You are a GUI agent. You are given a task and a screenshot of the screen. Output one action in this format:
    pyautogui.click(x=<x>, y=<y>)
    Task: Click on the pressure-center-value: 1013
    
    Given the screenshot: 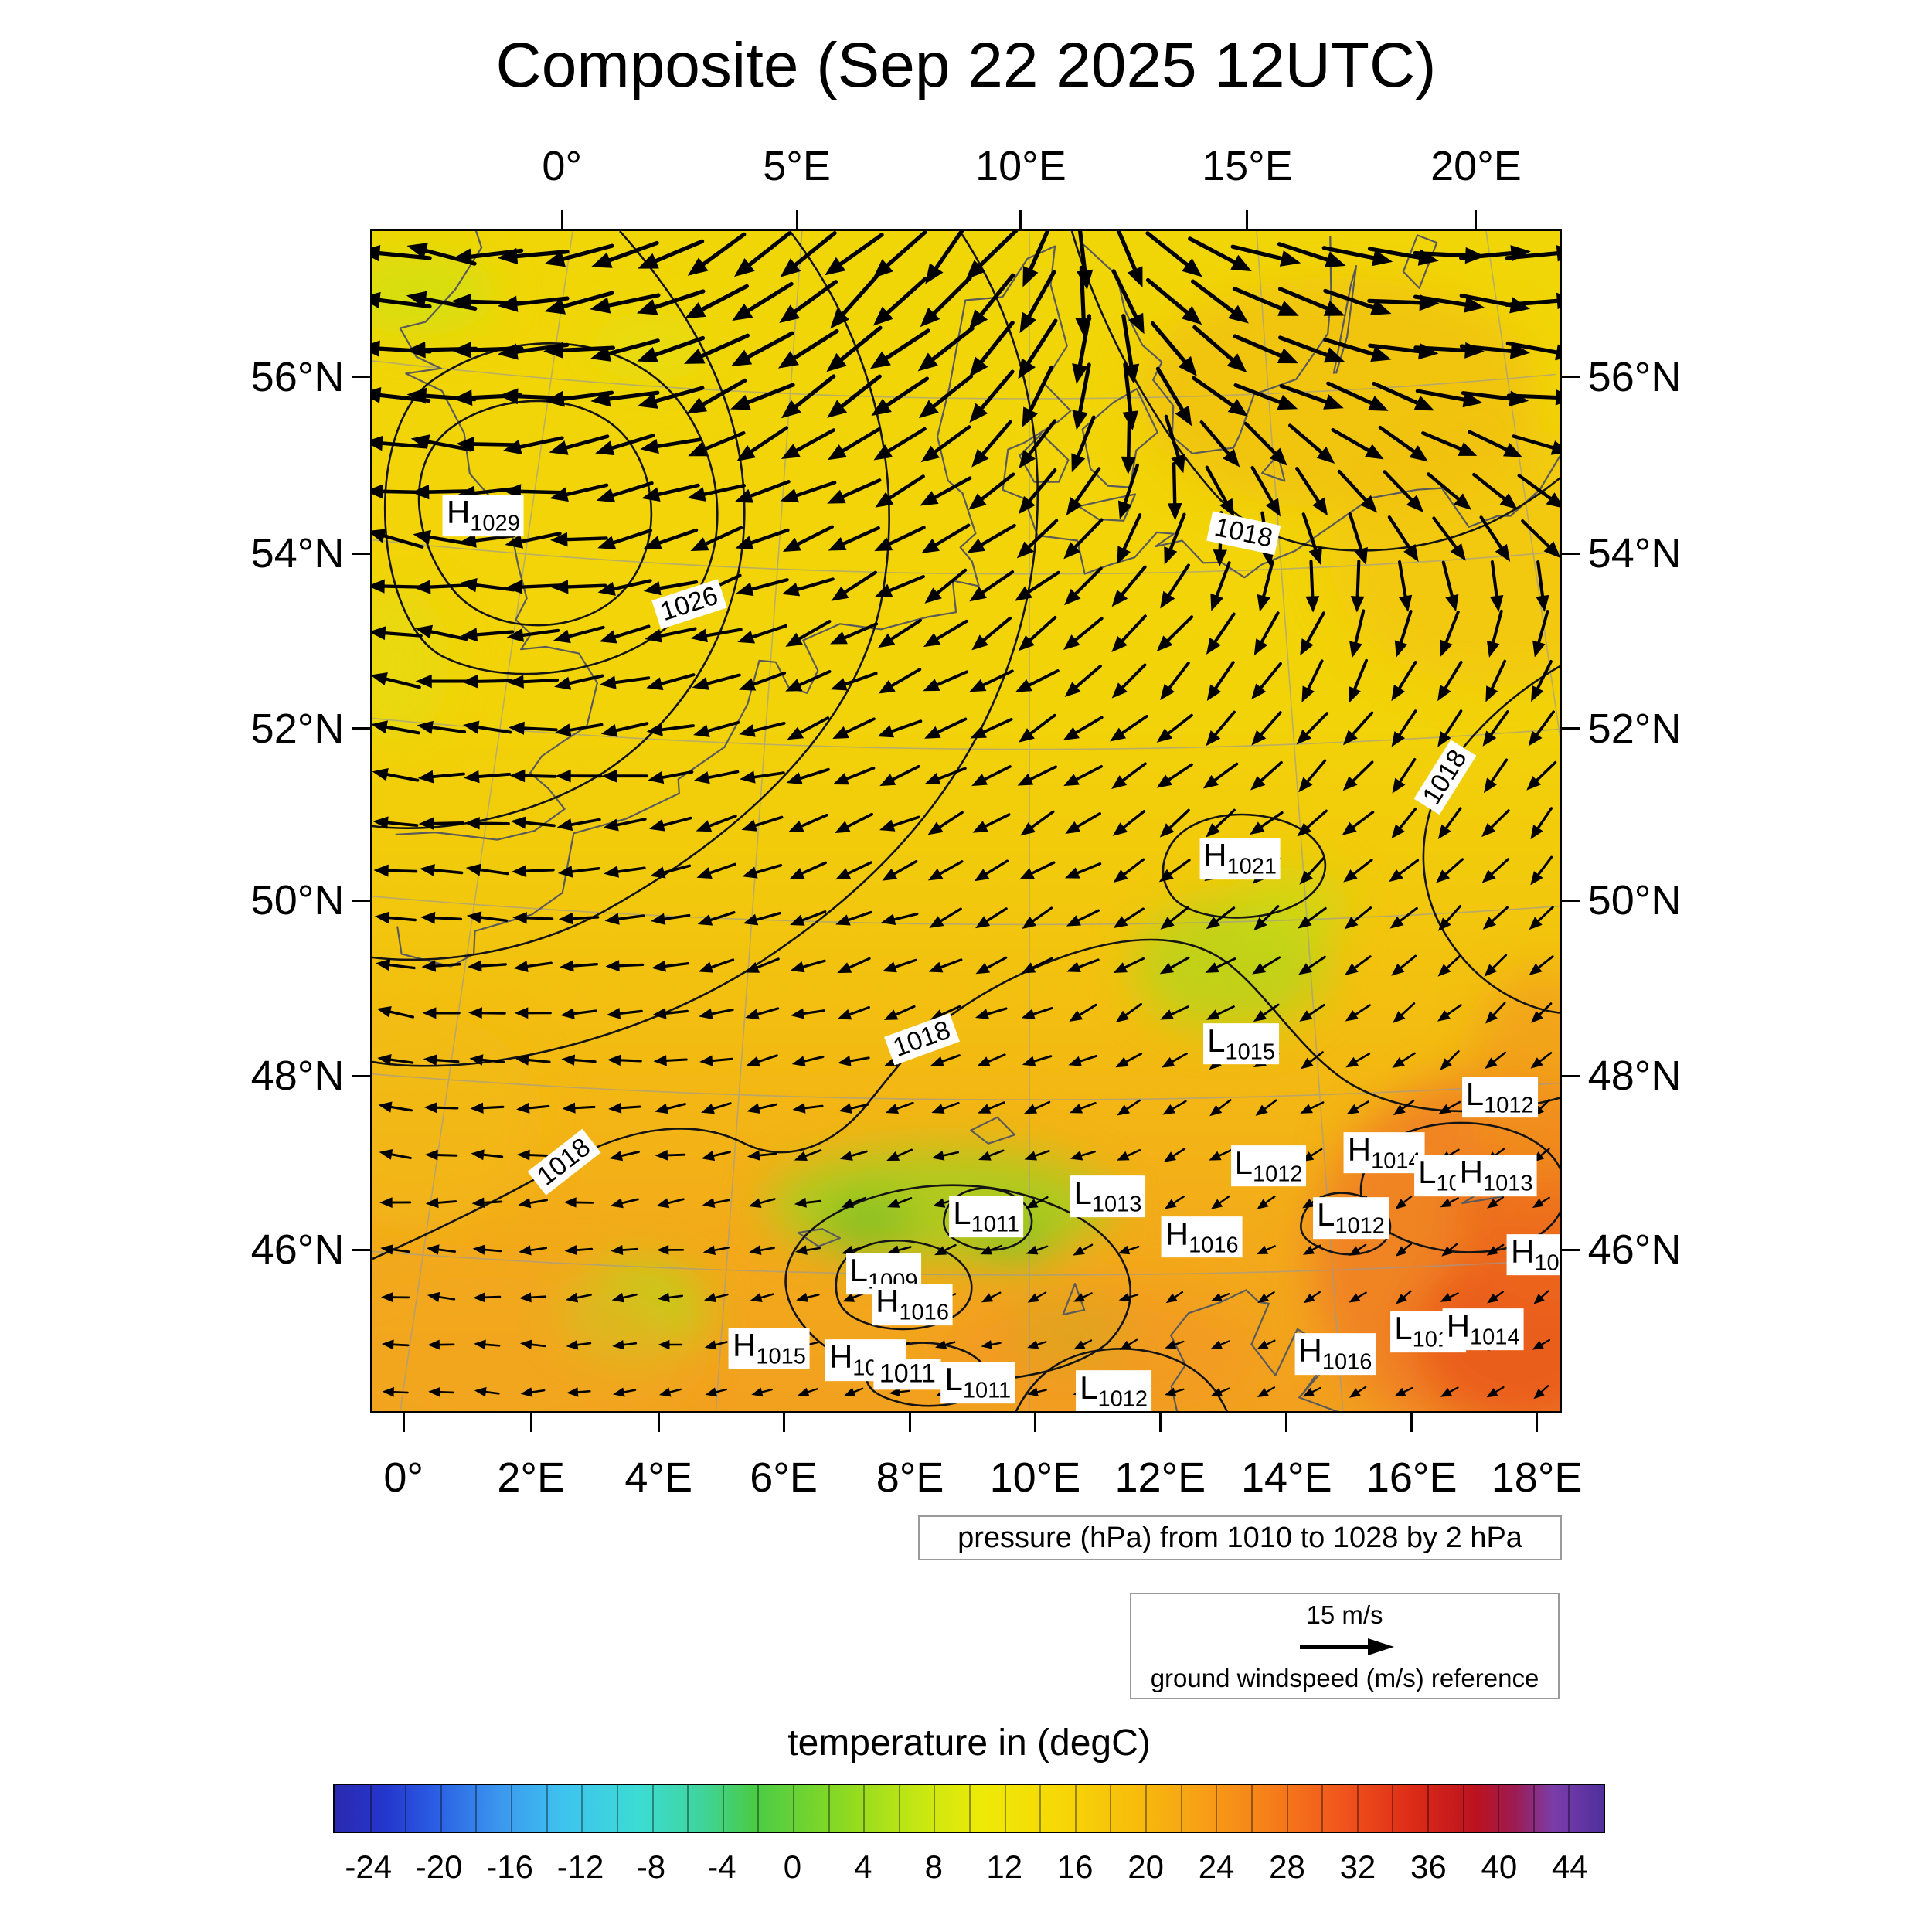 What is the action you would take?
    pyautogui.click(x=1116, y=1205)
    